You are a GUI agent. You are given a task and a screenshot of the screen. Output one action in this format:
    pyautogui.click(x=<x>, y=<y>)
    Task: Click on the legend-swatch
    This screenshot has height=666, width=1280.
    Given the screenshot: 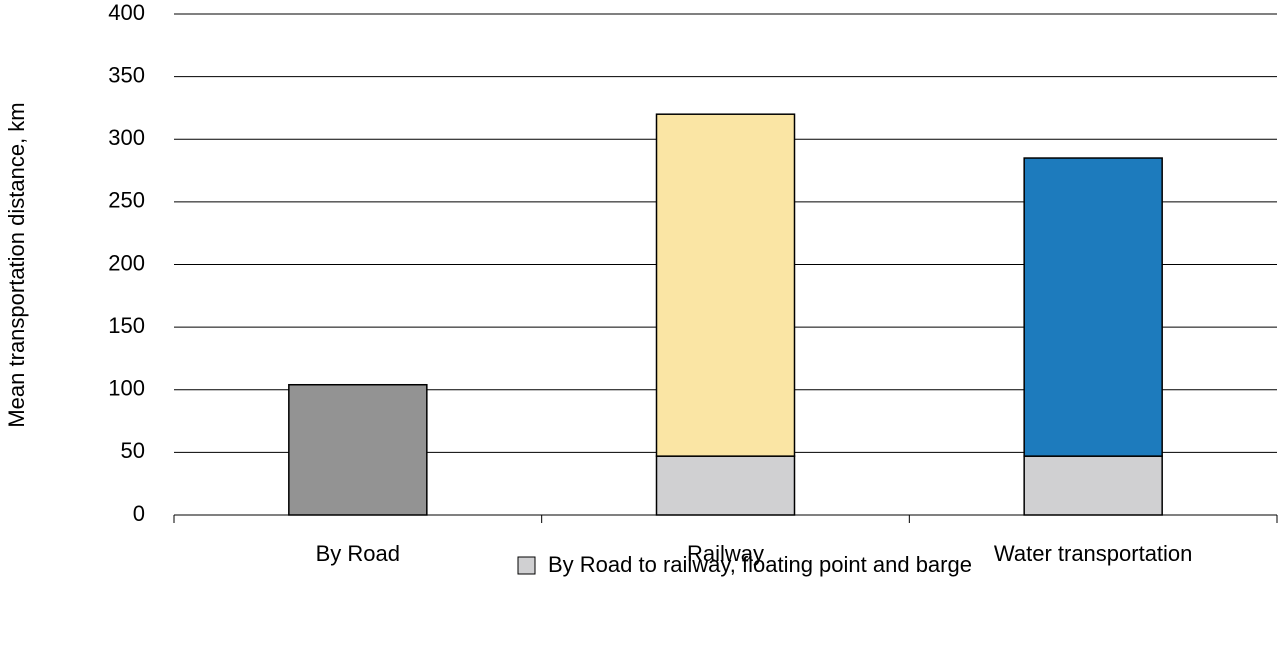 What is the action you would take?
    pyautogui.click(x=526, y=565)
    